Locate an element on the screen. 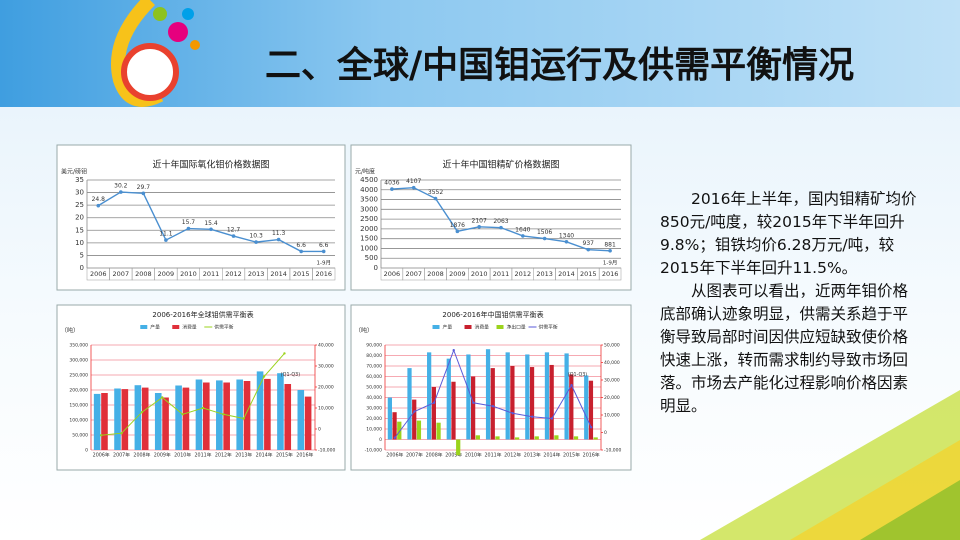 The width and height of the screenshot is (960, 540). y-tick-label: 10 is located at coordinates (79, 243).